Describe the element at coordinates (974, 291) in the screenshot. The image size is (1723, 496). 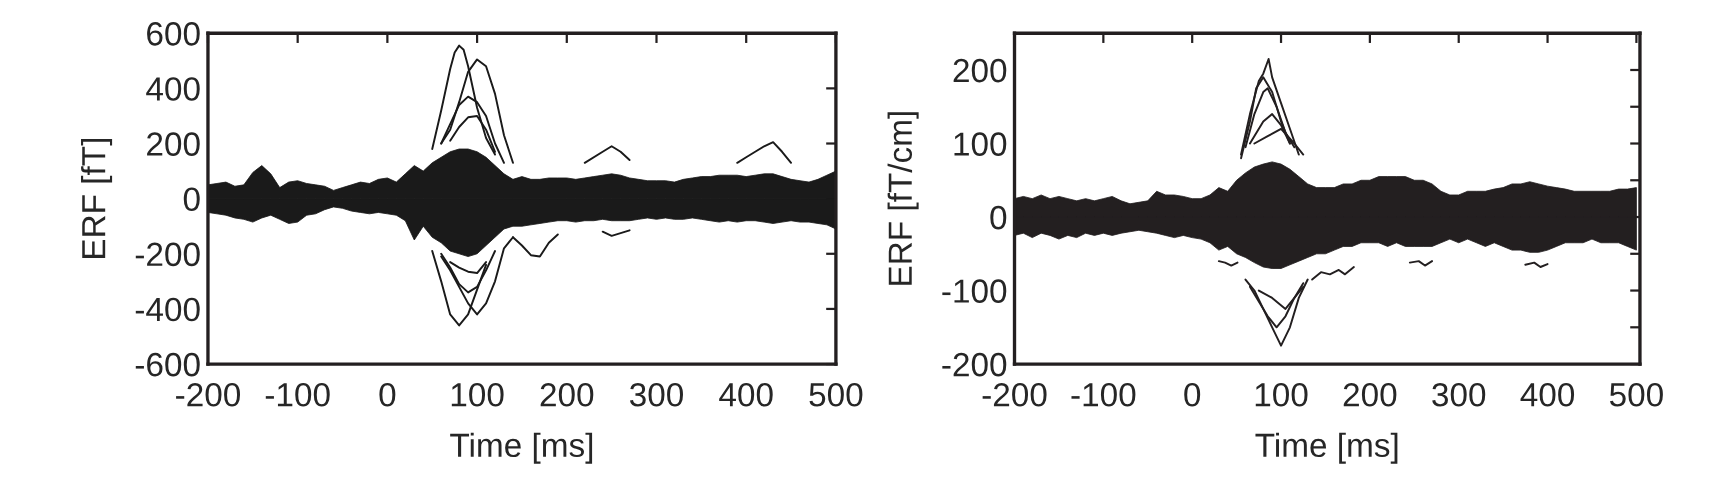
I see `y-tick-label: -100` at that location.